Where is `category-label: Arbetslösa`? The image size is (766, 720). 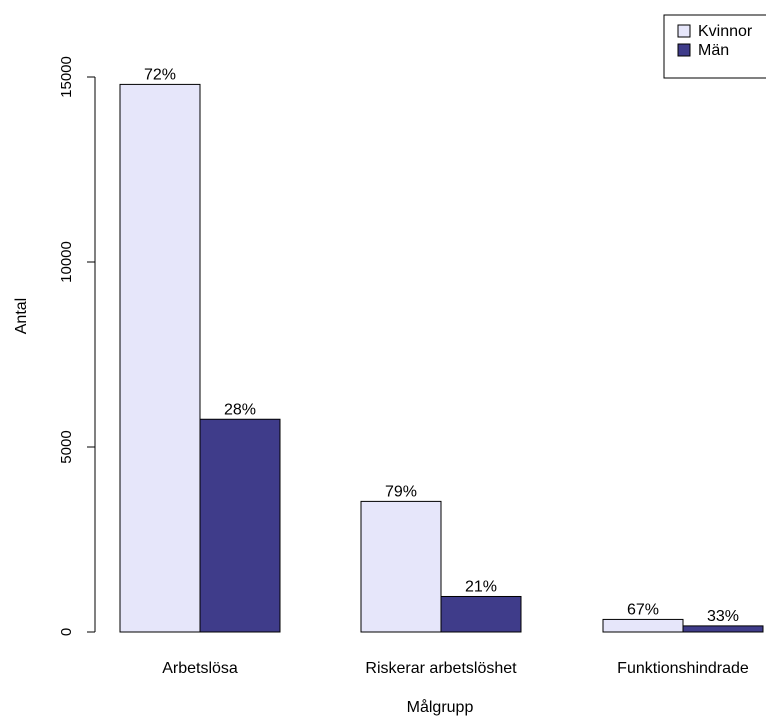
category-label: Arbetslösa is located at coordinates (200, 668).